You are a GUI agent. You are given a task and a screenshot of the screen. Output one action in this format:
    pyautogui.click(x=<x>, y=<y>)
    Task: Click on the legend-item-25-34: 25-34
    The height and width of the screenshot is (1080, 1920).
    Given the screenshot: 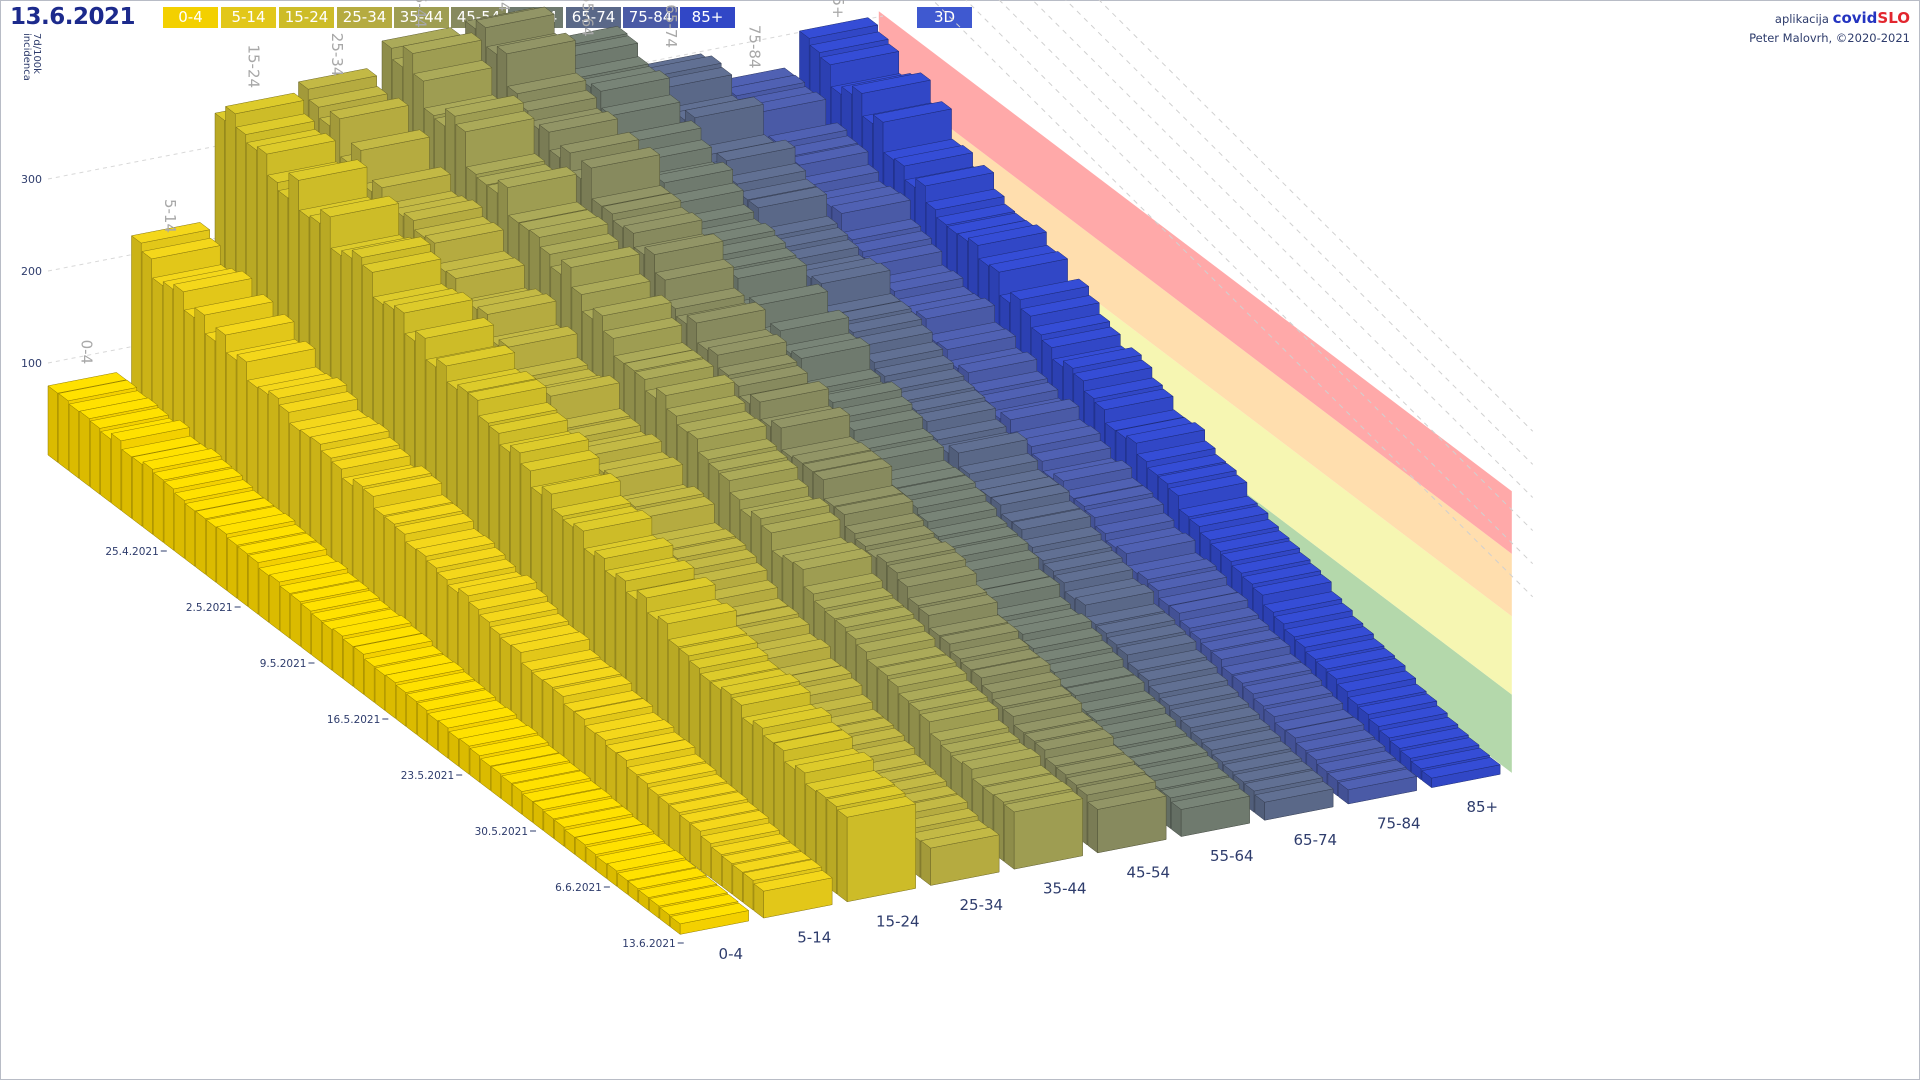 What is the action you would take?
    pyautogui.click(x=364, y=17)
    